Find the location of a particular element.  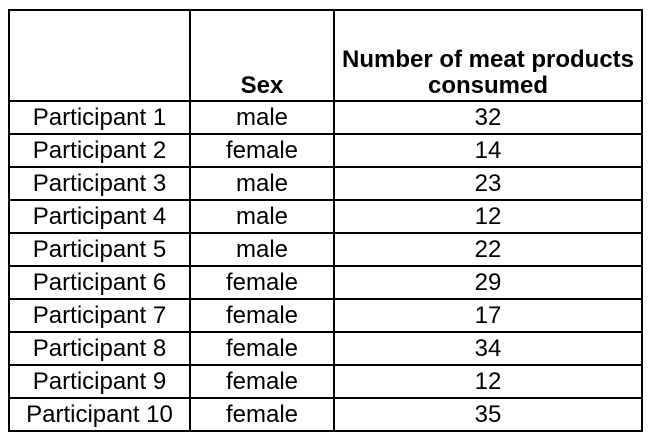

table-row: Participant 1 male 32 is located at coordinates (325, 117).